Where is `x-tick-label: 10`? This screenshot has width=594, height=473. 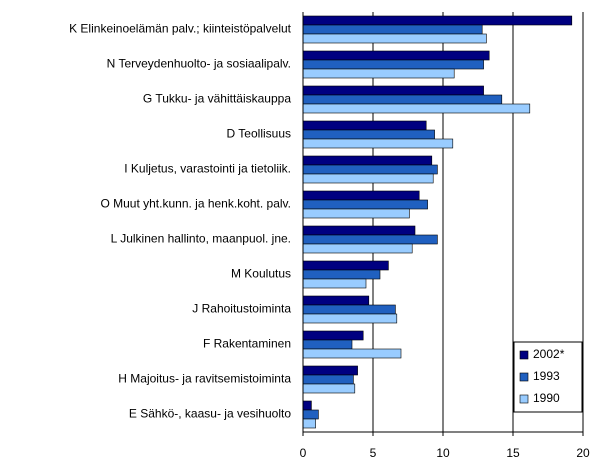
x-tick-label: 10 is located at coordinates (443, 453).